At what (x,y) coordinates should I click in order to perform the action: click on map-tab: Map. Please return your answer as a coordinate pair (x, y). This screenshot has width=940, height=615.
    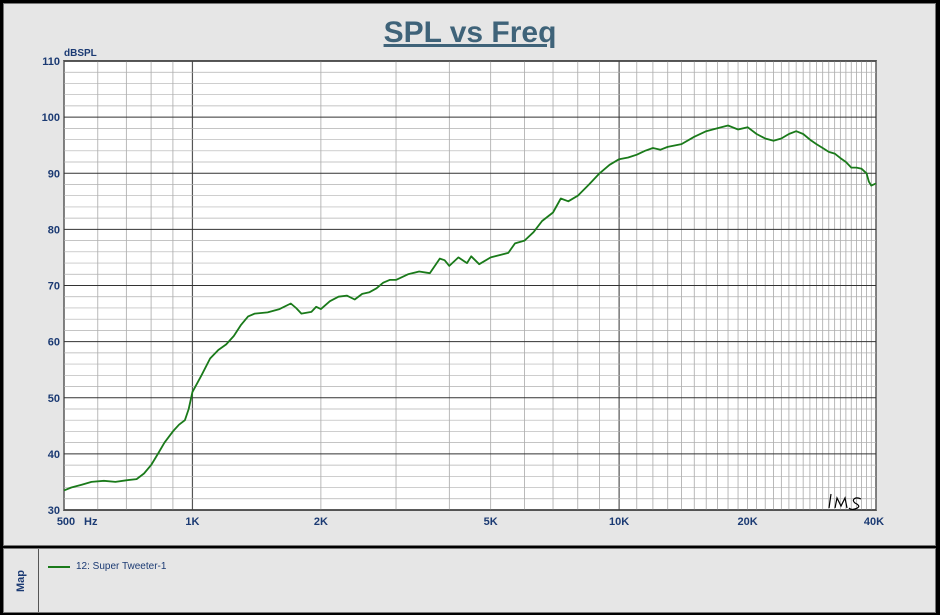
    Looking at the image, I should click on (21, 580).